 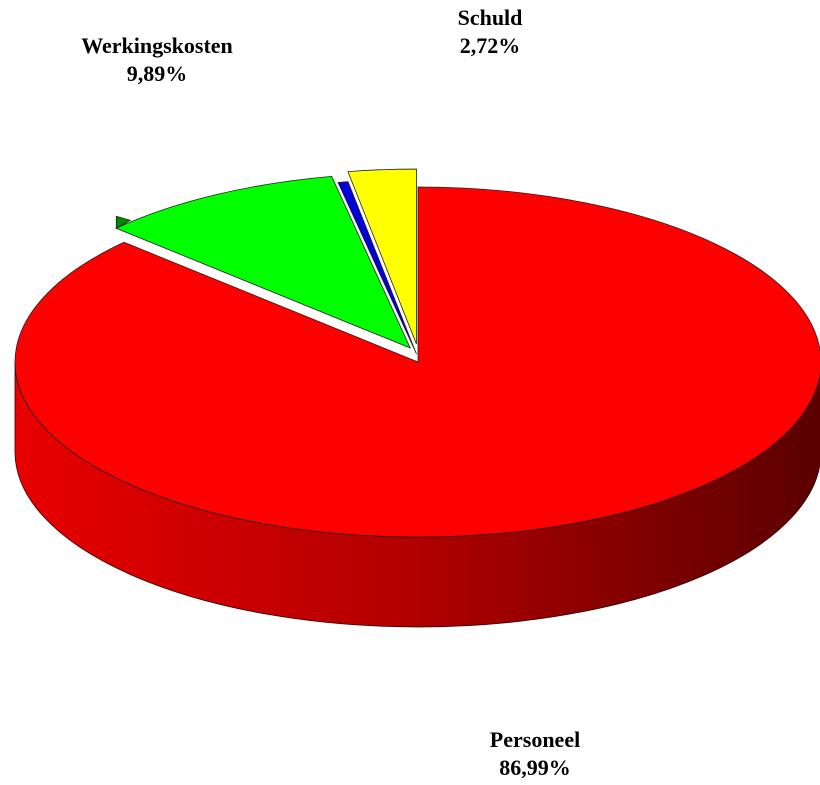 What do you see at coordinates (535, 739) in the screenshot?
I see `slice-label: Personeel` at bounding box center [535, 739].